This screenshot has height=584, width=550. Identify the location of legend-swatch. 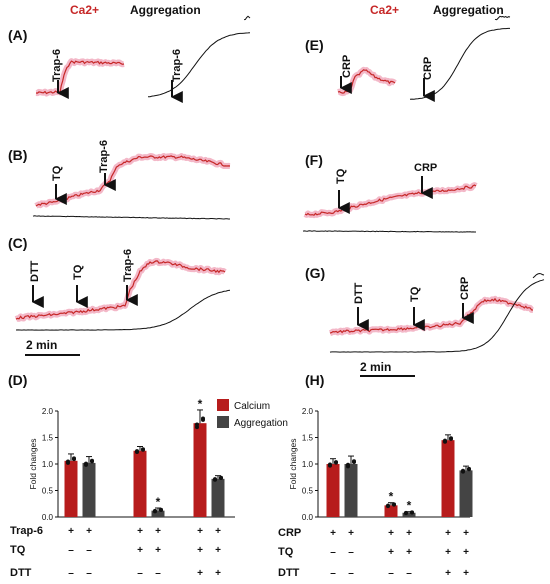
(223, 405).